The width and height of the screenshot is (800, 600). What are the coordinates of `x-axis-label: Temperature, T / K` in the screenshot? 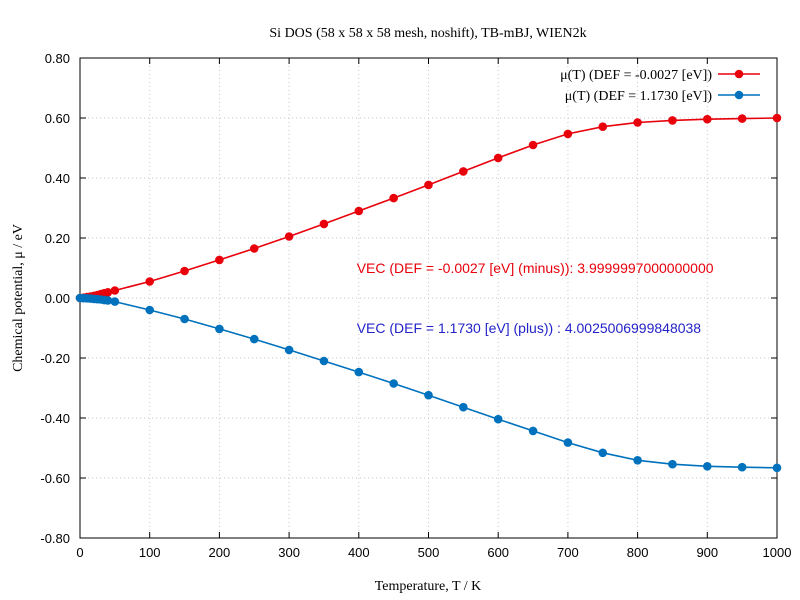 It's located at (428, 586).